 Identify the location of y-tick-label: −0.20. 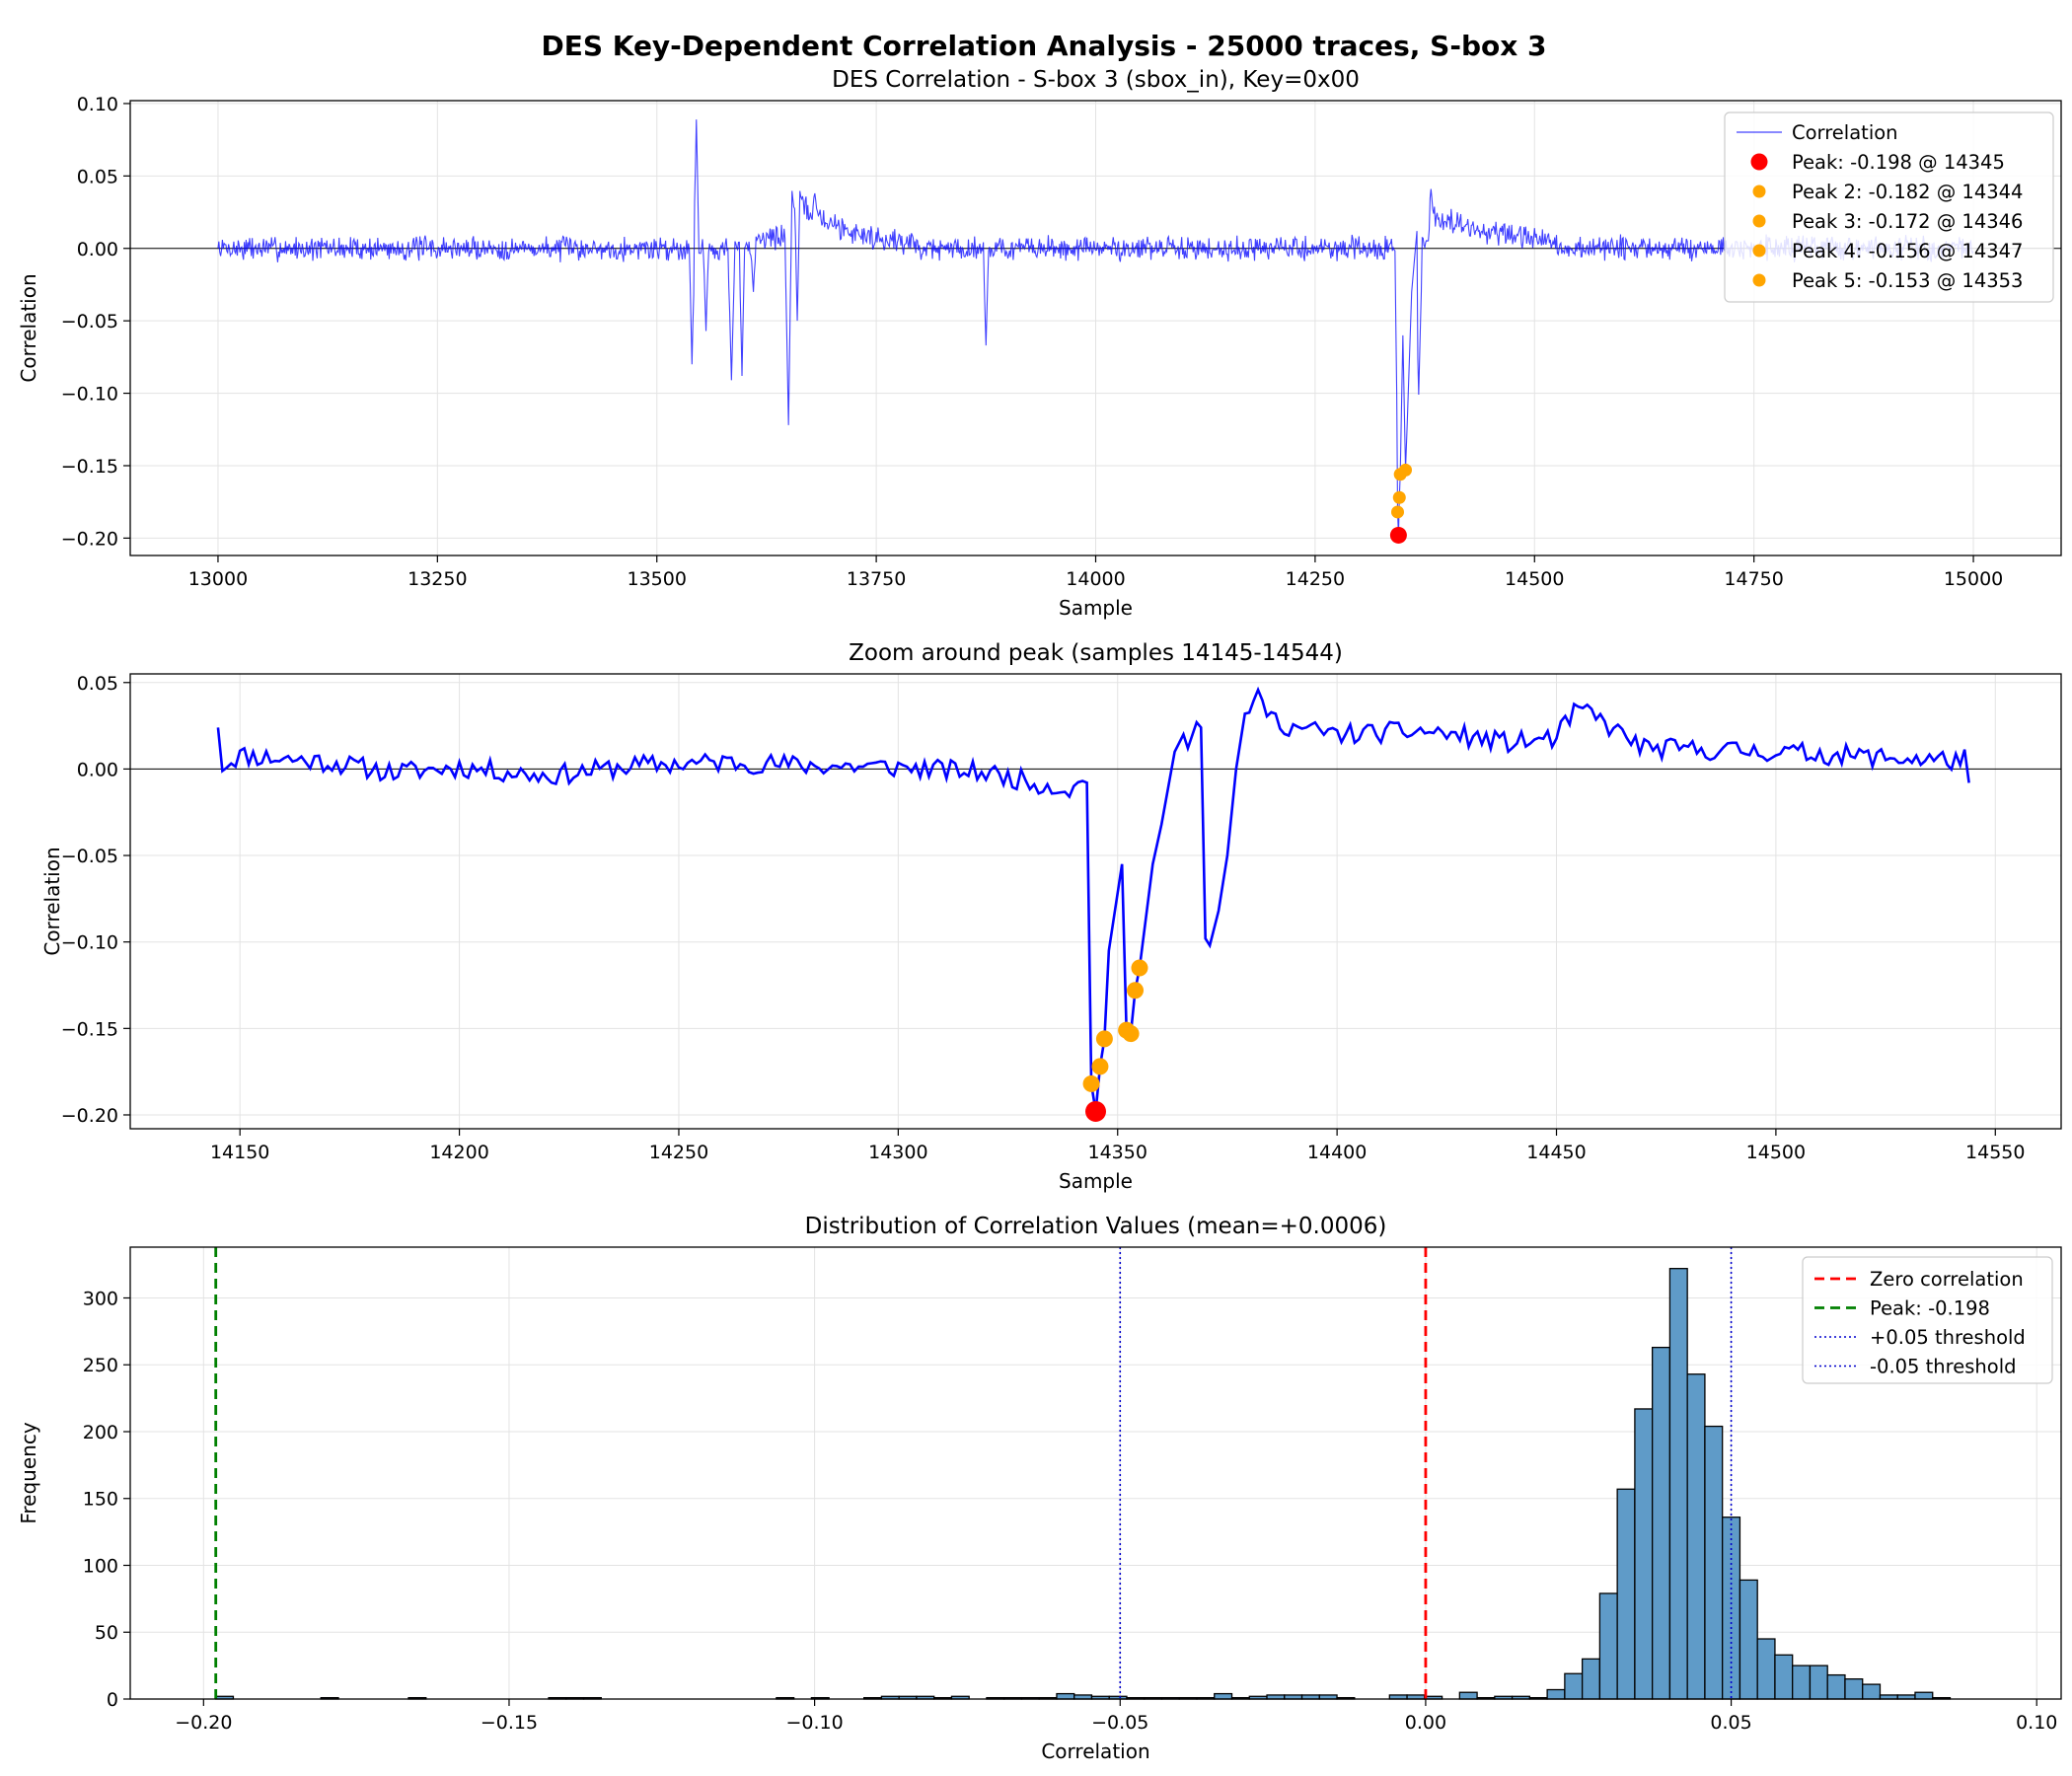
(90, 1116).